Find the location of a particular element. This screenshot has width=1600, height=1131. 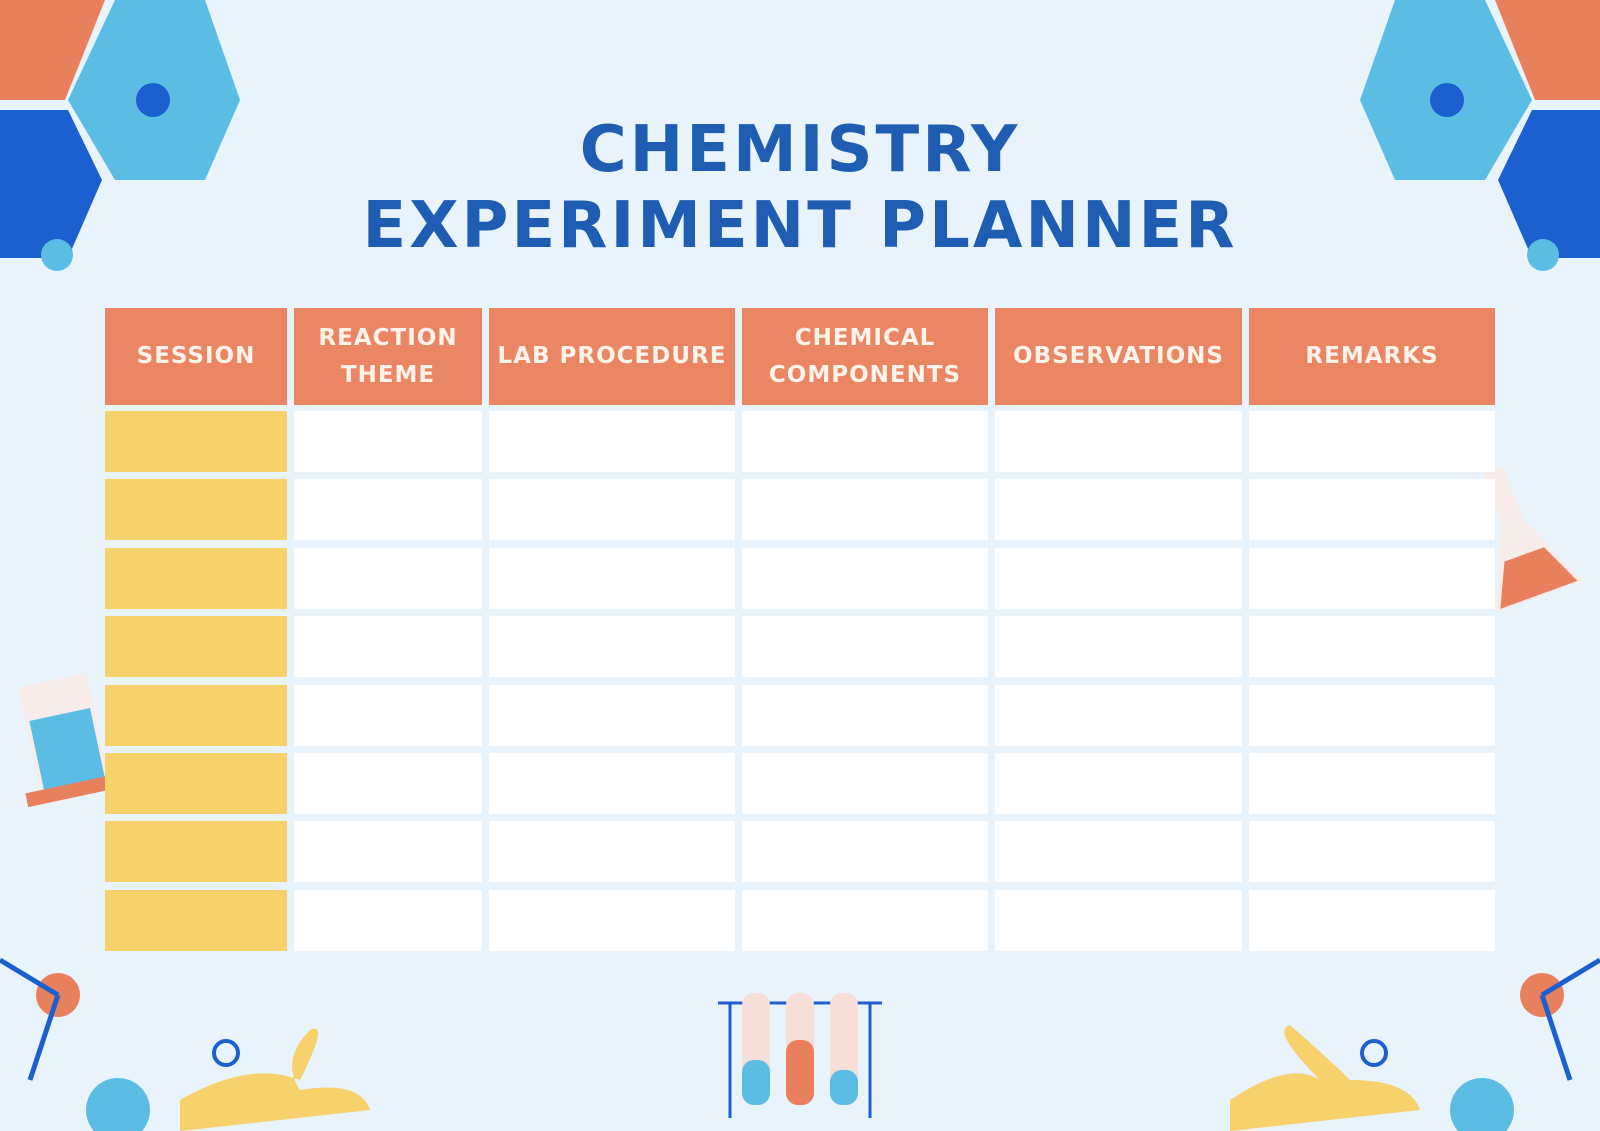

column-header: OBSERVATIONS is located at coordinates (1118, 356).